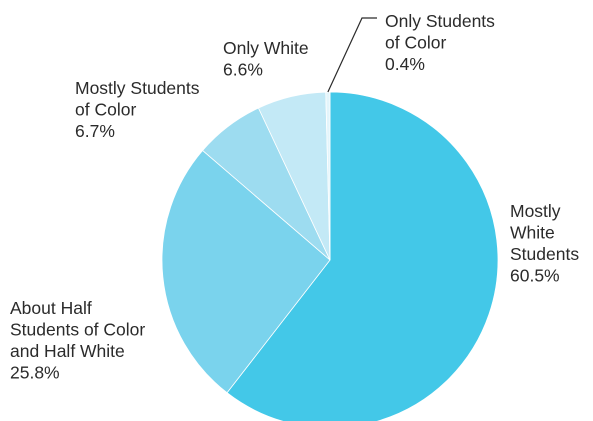 Image resolution: width=593 pixels, height=421 pixels. What do you see at coordinates (352, 55) in the screenshot?
I see `callout-line-only-students-of-color` at bounding box center [352, 55].